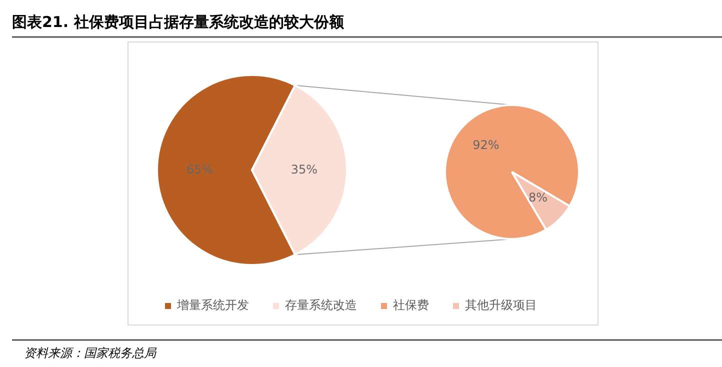  What do you see at coordinates (178, 22) in the screenshot?
I see `chart-title: 图表21. 社保费项目占据存量系统改造的较大份额` at bounding box center [178, 22].